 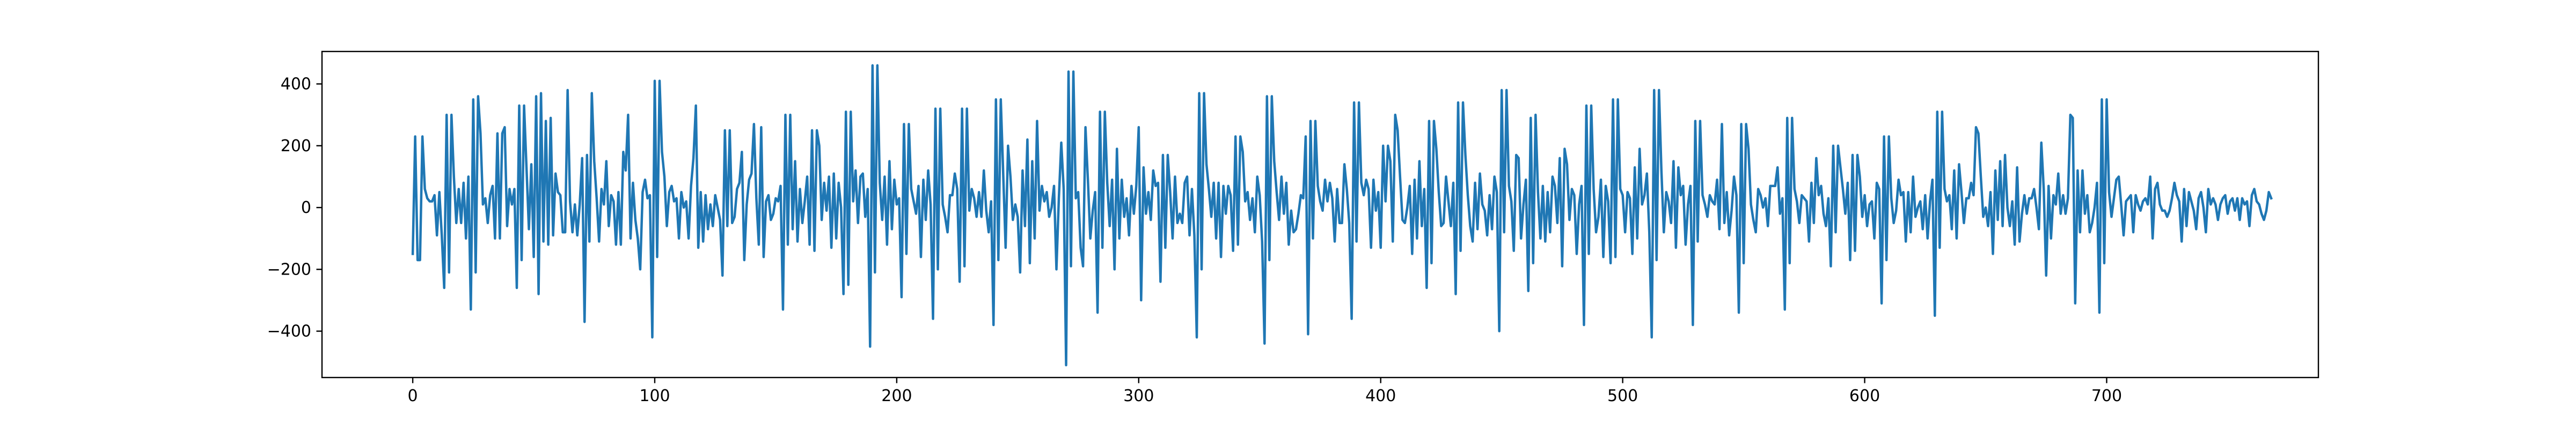 What do you see at coordinates (306, 207) in the screenshot?
I see `y-tick-label: 0` at bounding box center [306, 207].